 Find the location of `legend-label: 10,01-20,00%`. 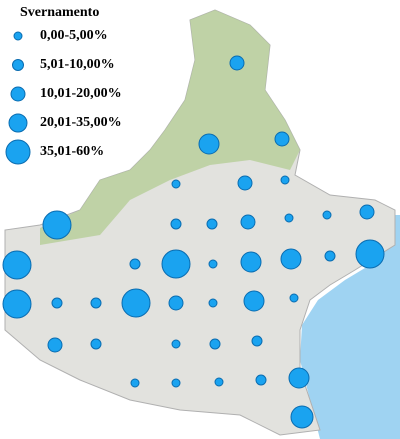

legend-label: 10,01-20,00% is located at coordinates (81, 93).